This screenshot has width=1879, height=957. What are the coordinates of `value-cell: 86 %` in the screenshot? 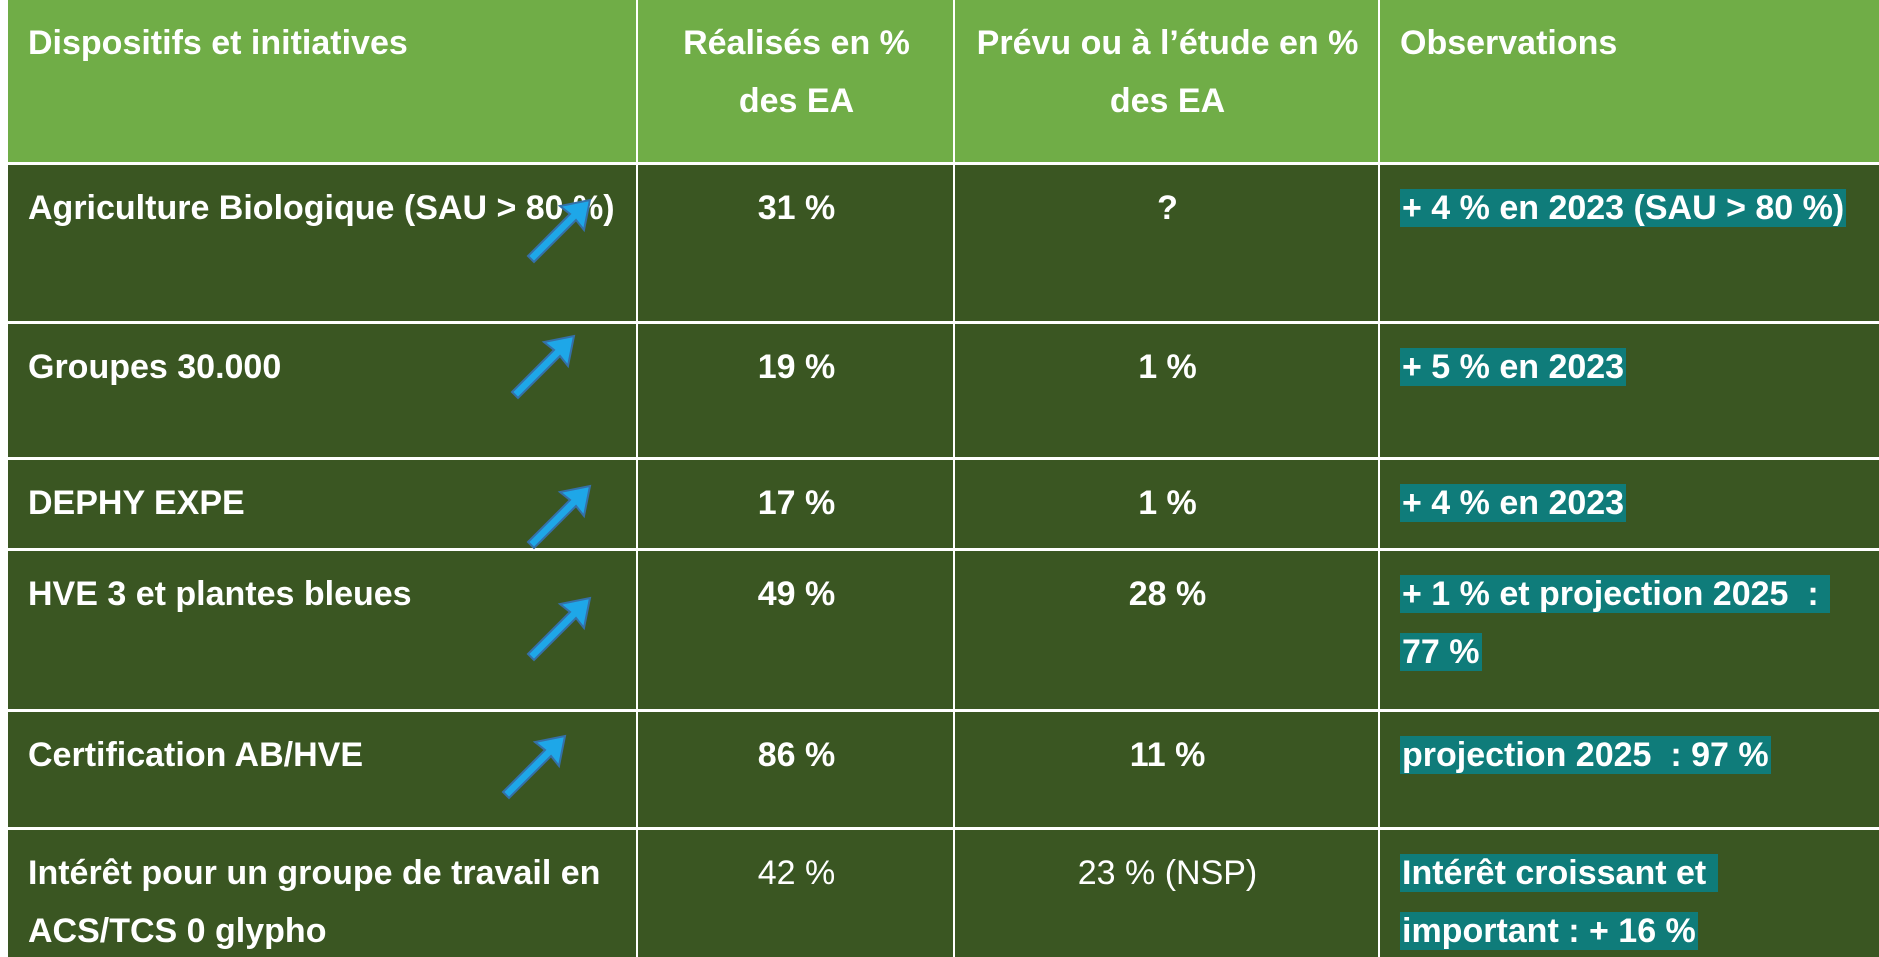 It's located at (795, 769).